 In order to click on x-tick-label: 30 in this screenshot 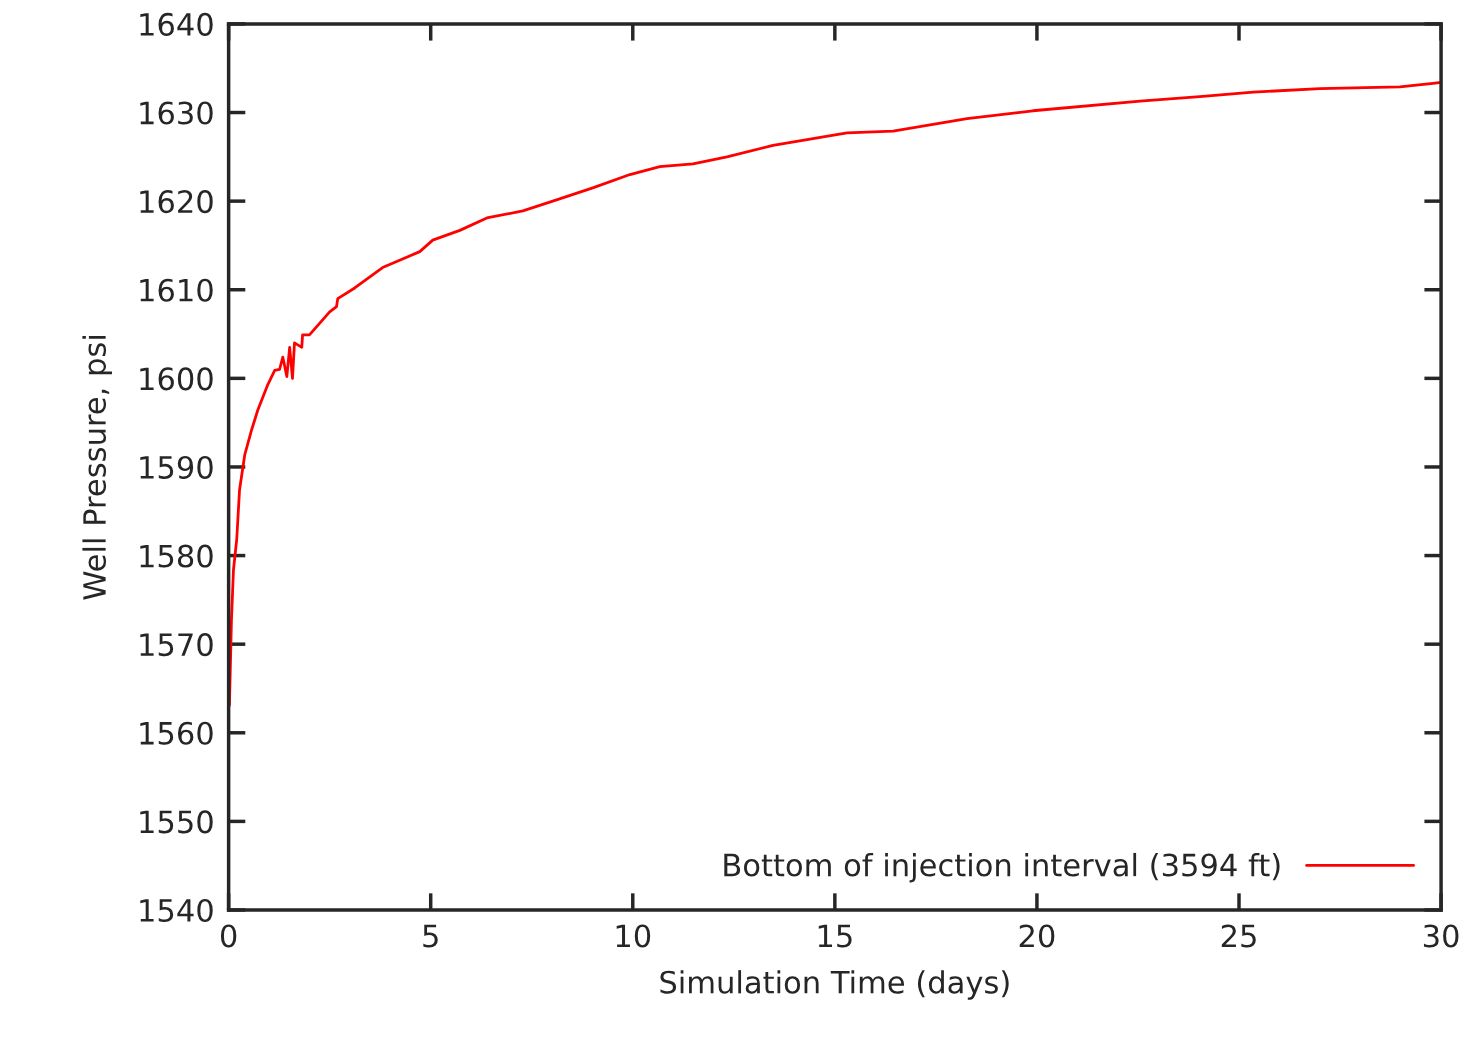, I will do `click(1441, 936)`.